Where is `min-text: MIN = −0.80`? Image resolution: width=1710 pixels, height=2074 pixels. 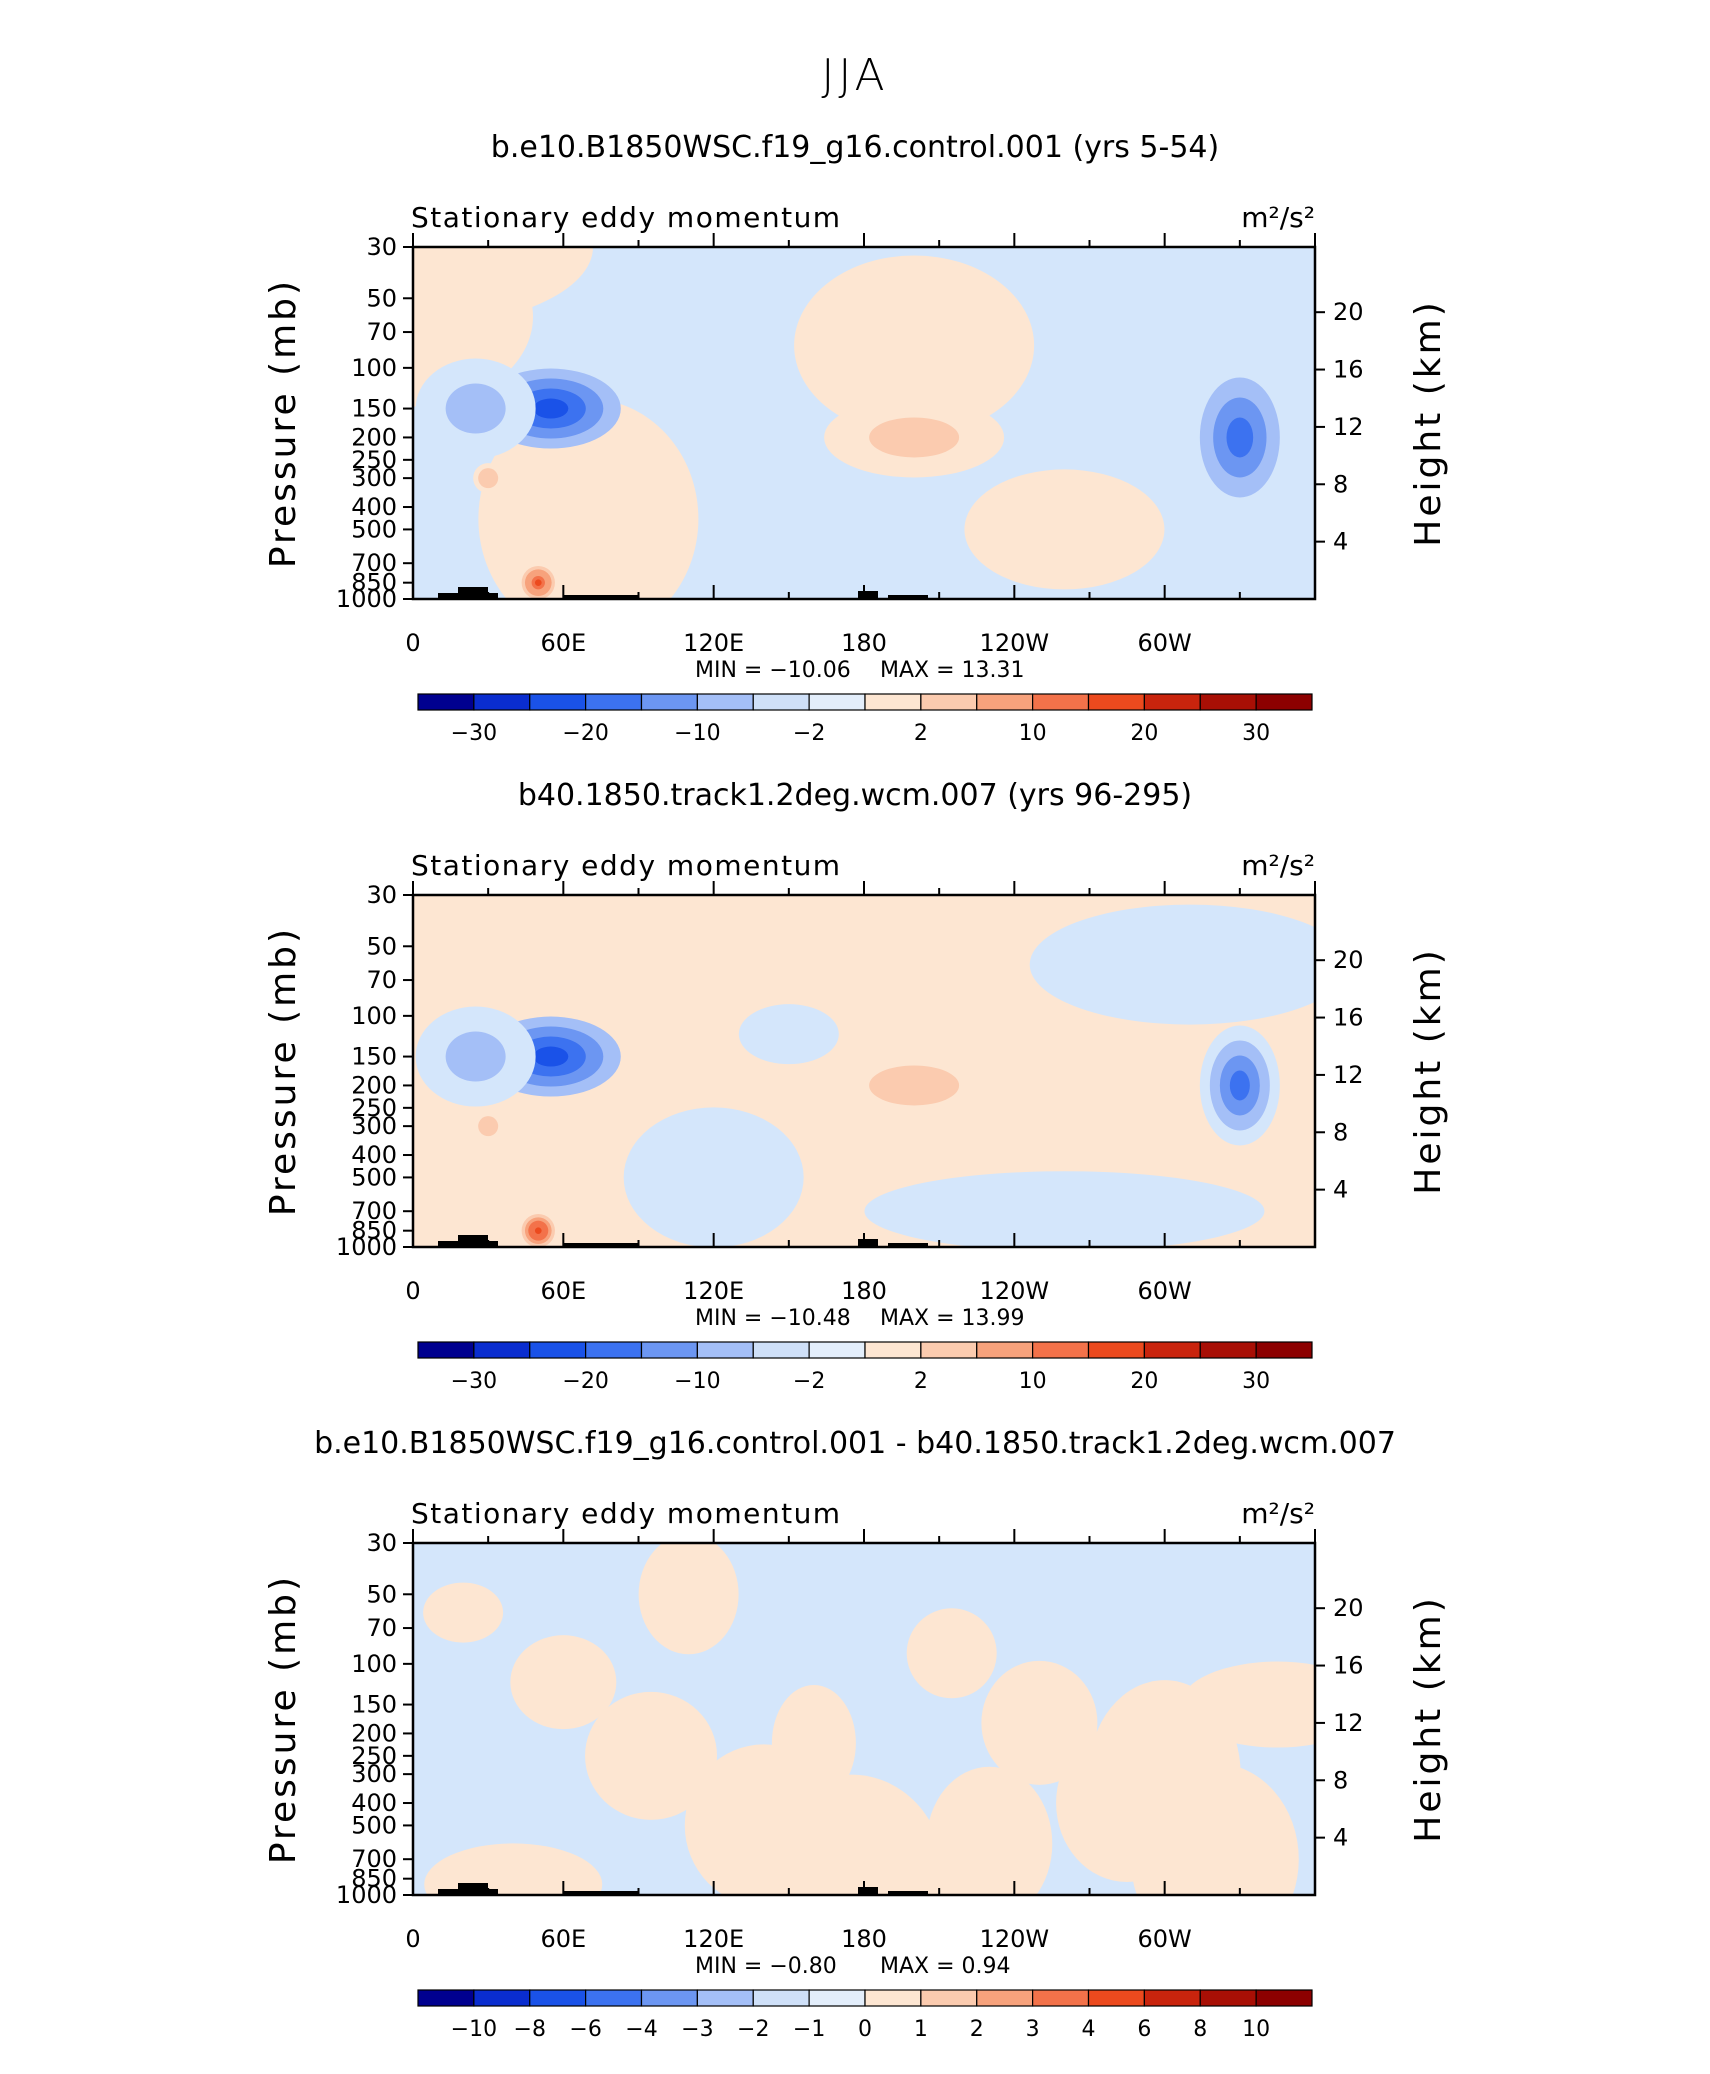 min-text: MIN = −0.80 is located at coordinates (766, 1966).